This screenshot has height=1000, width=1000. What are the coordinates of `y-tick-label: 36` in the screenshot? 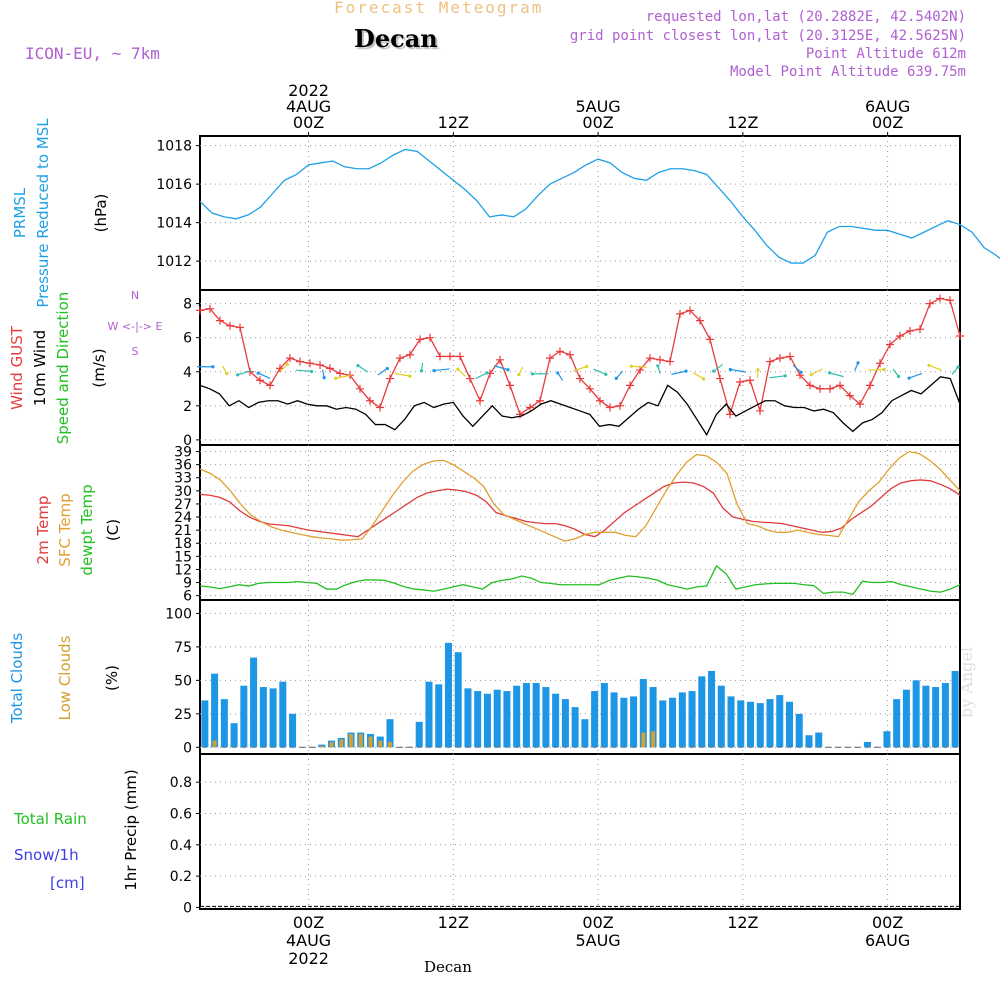 It's located at (183, 466).